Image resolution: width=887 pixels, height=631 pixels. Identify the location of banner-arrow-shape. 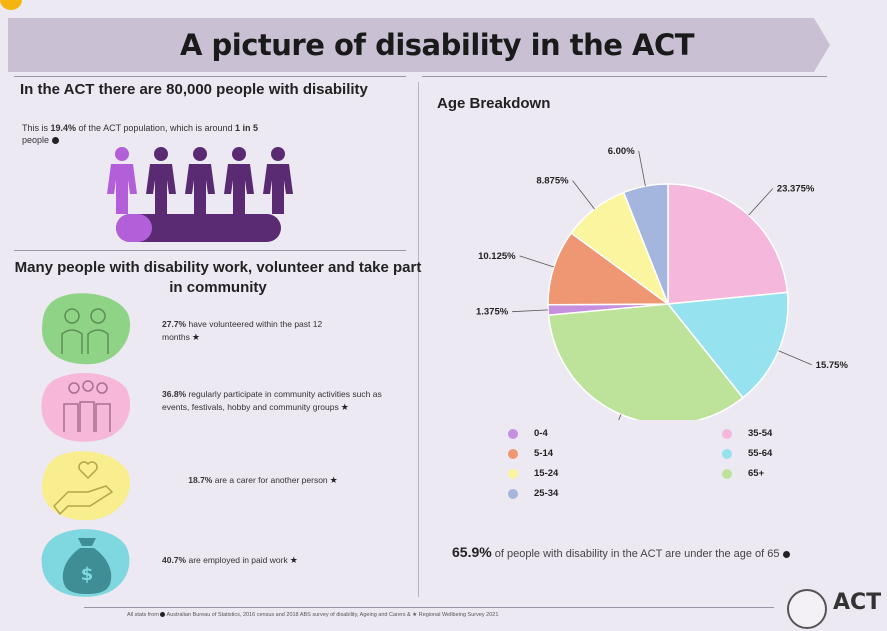
(419, 45).